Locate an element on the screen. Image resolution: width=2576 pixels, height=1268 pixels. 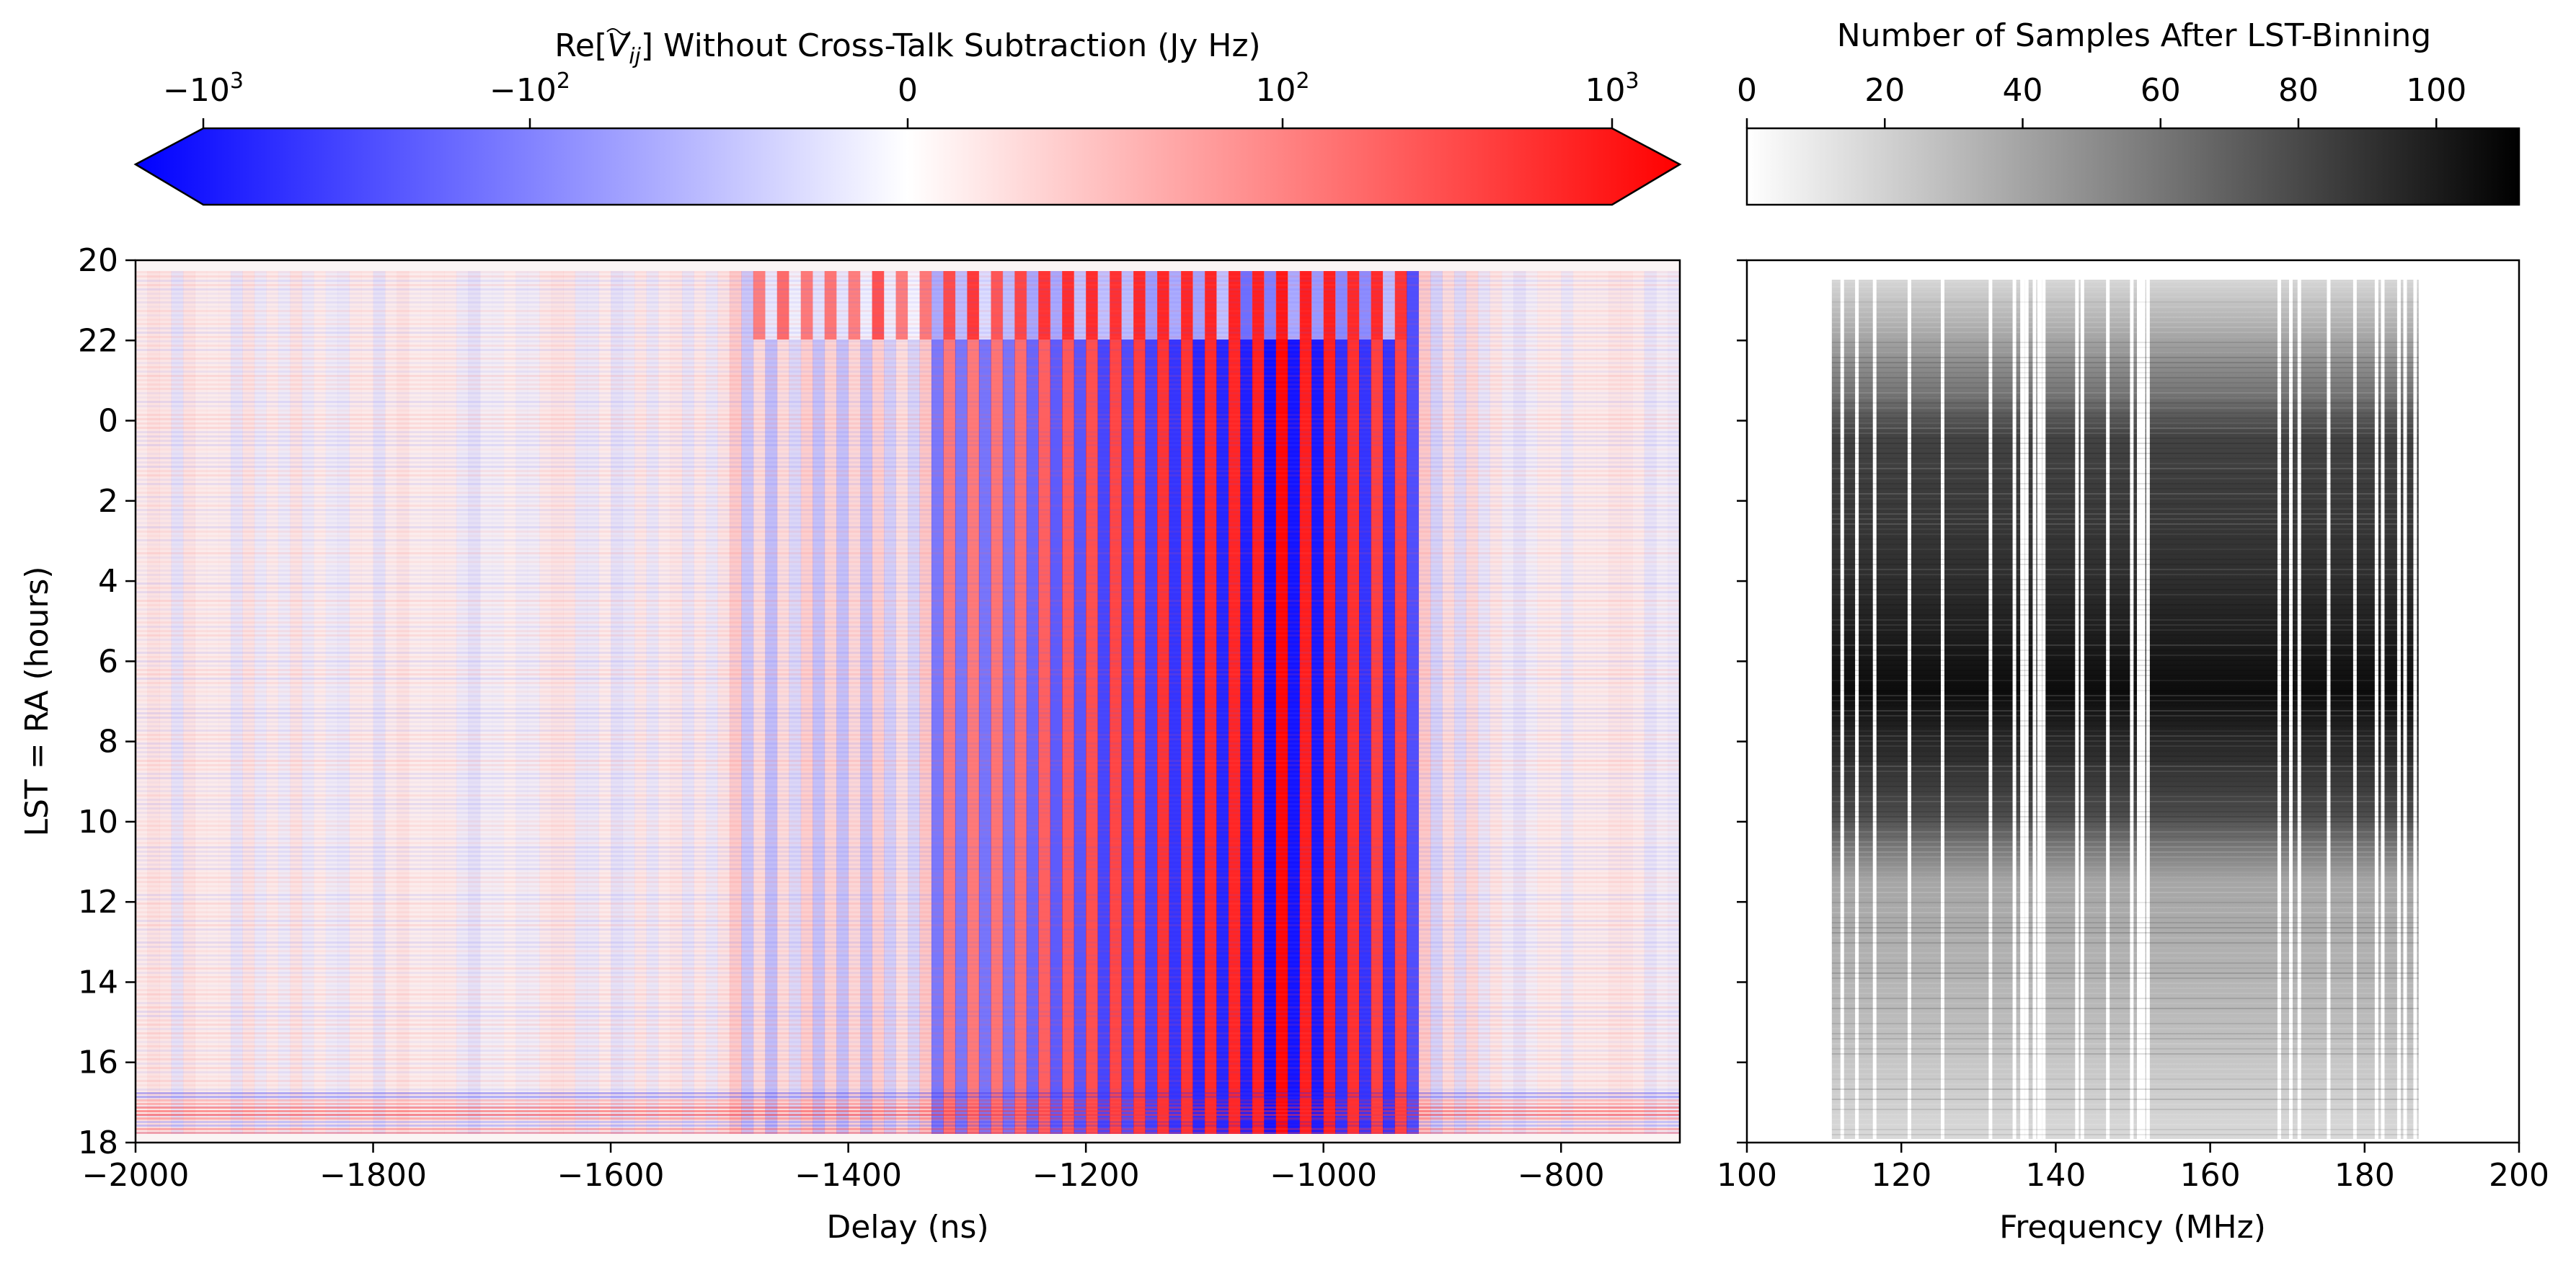
left-y-tick-label: 18 is located at coordinates (98, 1143).